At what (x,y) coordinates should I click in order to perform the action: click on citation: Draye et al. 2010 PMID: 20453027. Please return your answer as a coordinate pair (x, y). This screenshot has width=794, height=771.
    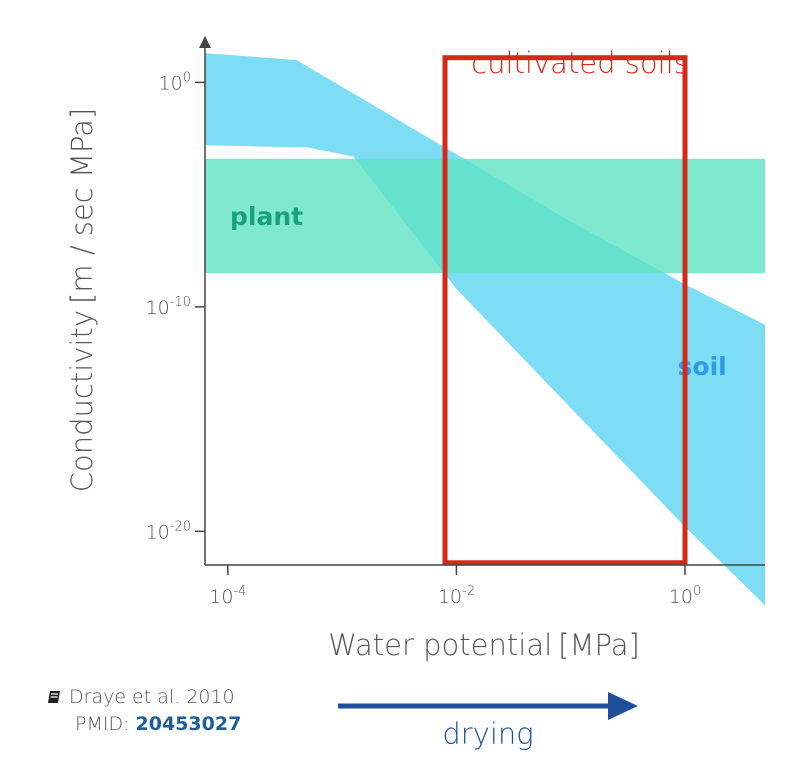
    Looking at the image, I should click on (144, 711).